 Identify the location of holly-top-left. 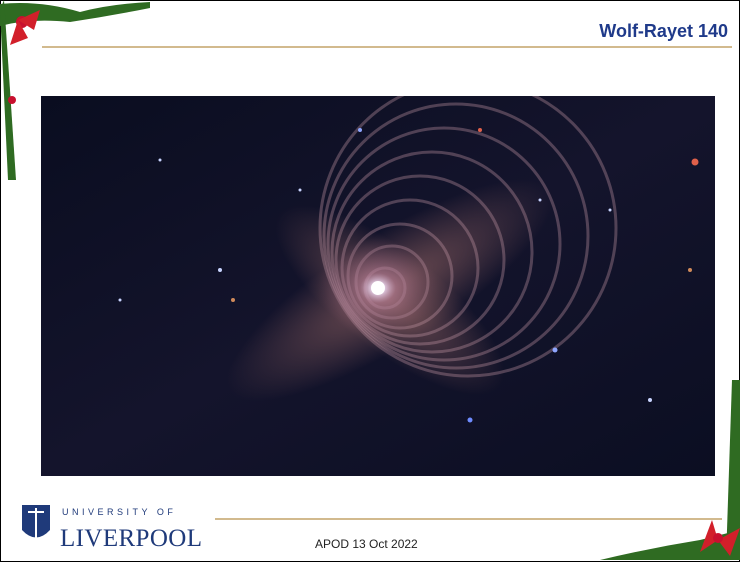
(75, 90).